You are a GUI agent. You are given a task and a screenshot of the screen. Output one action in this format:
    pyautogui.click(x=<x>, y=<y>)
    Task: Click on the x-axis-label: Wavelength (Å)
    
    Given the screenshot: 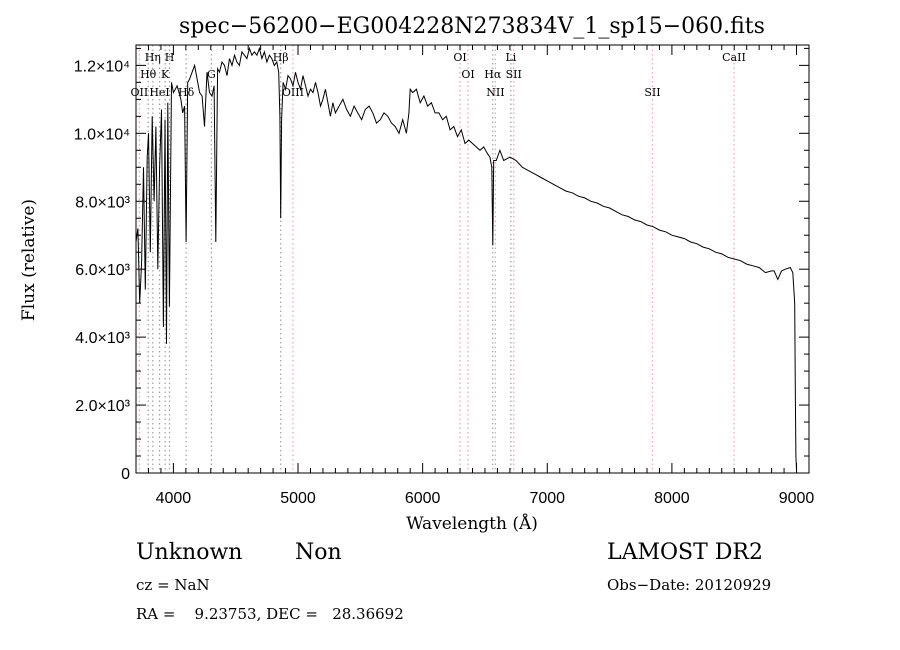 What is the action you would take?
    pyautogui.click(x=472, y=523)
    